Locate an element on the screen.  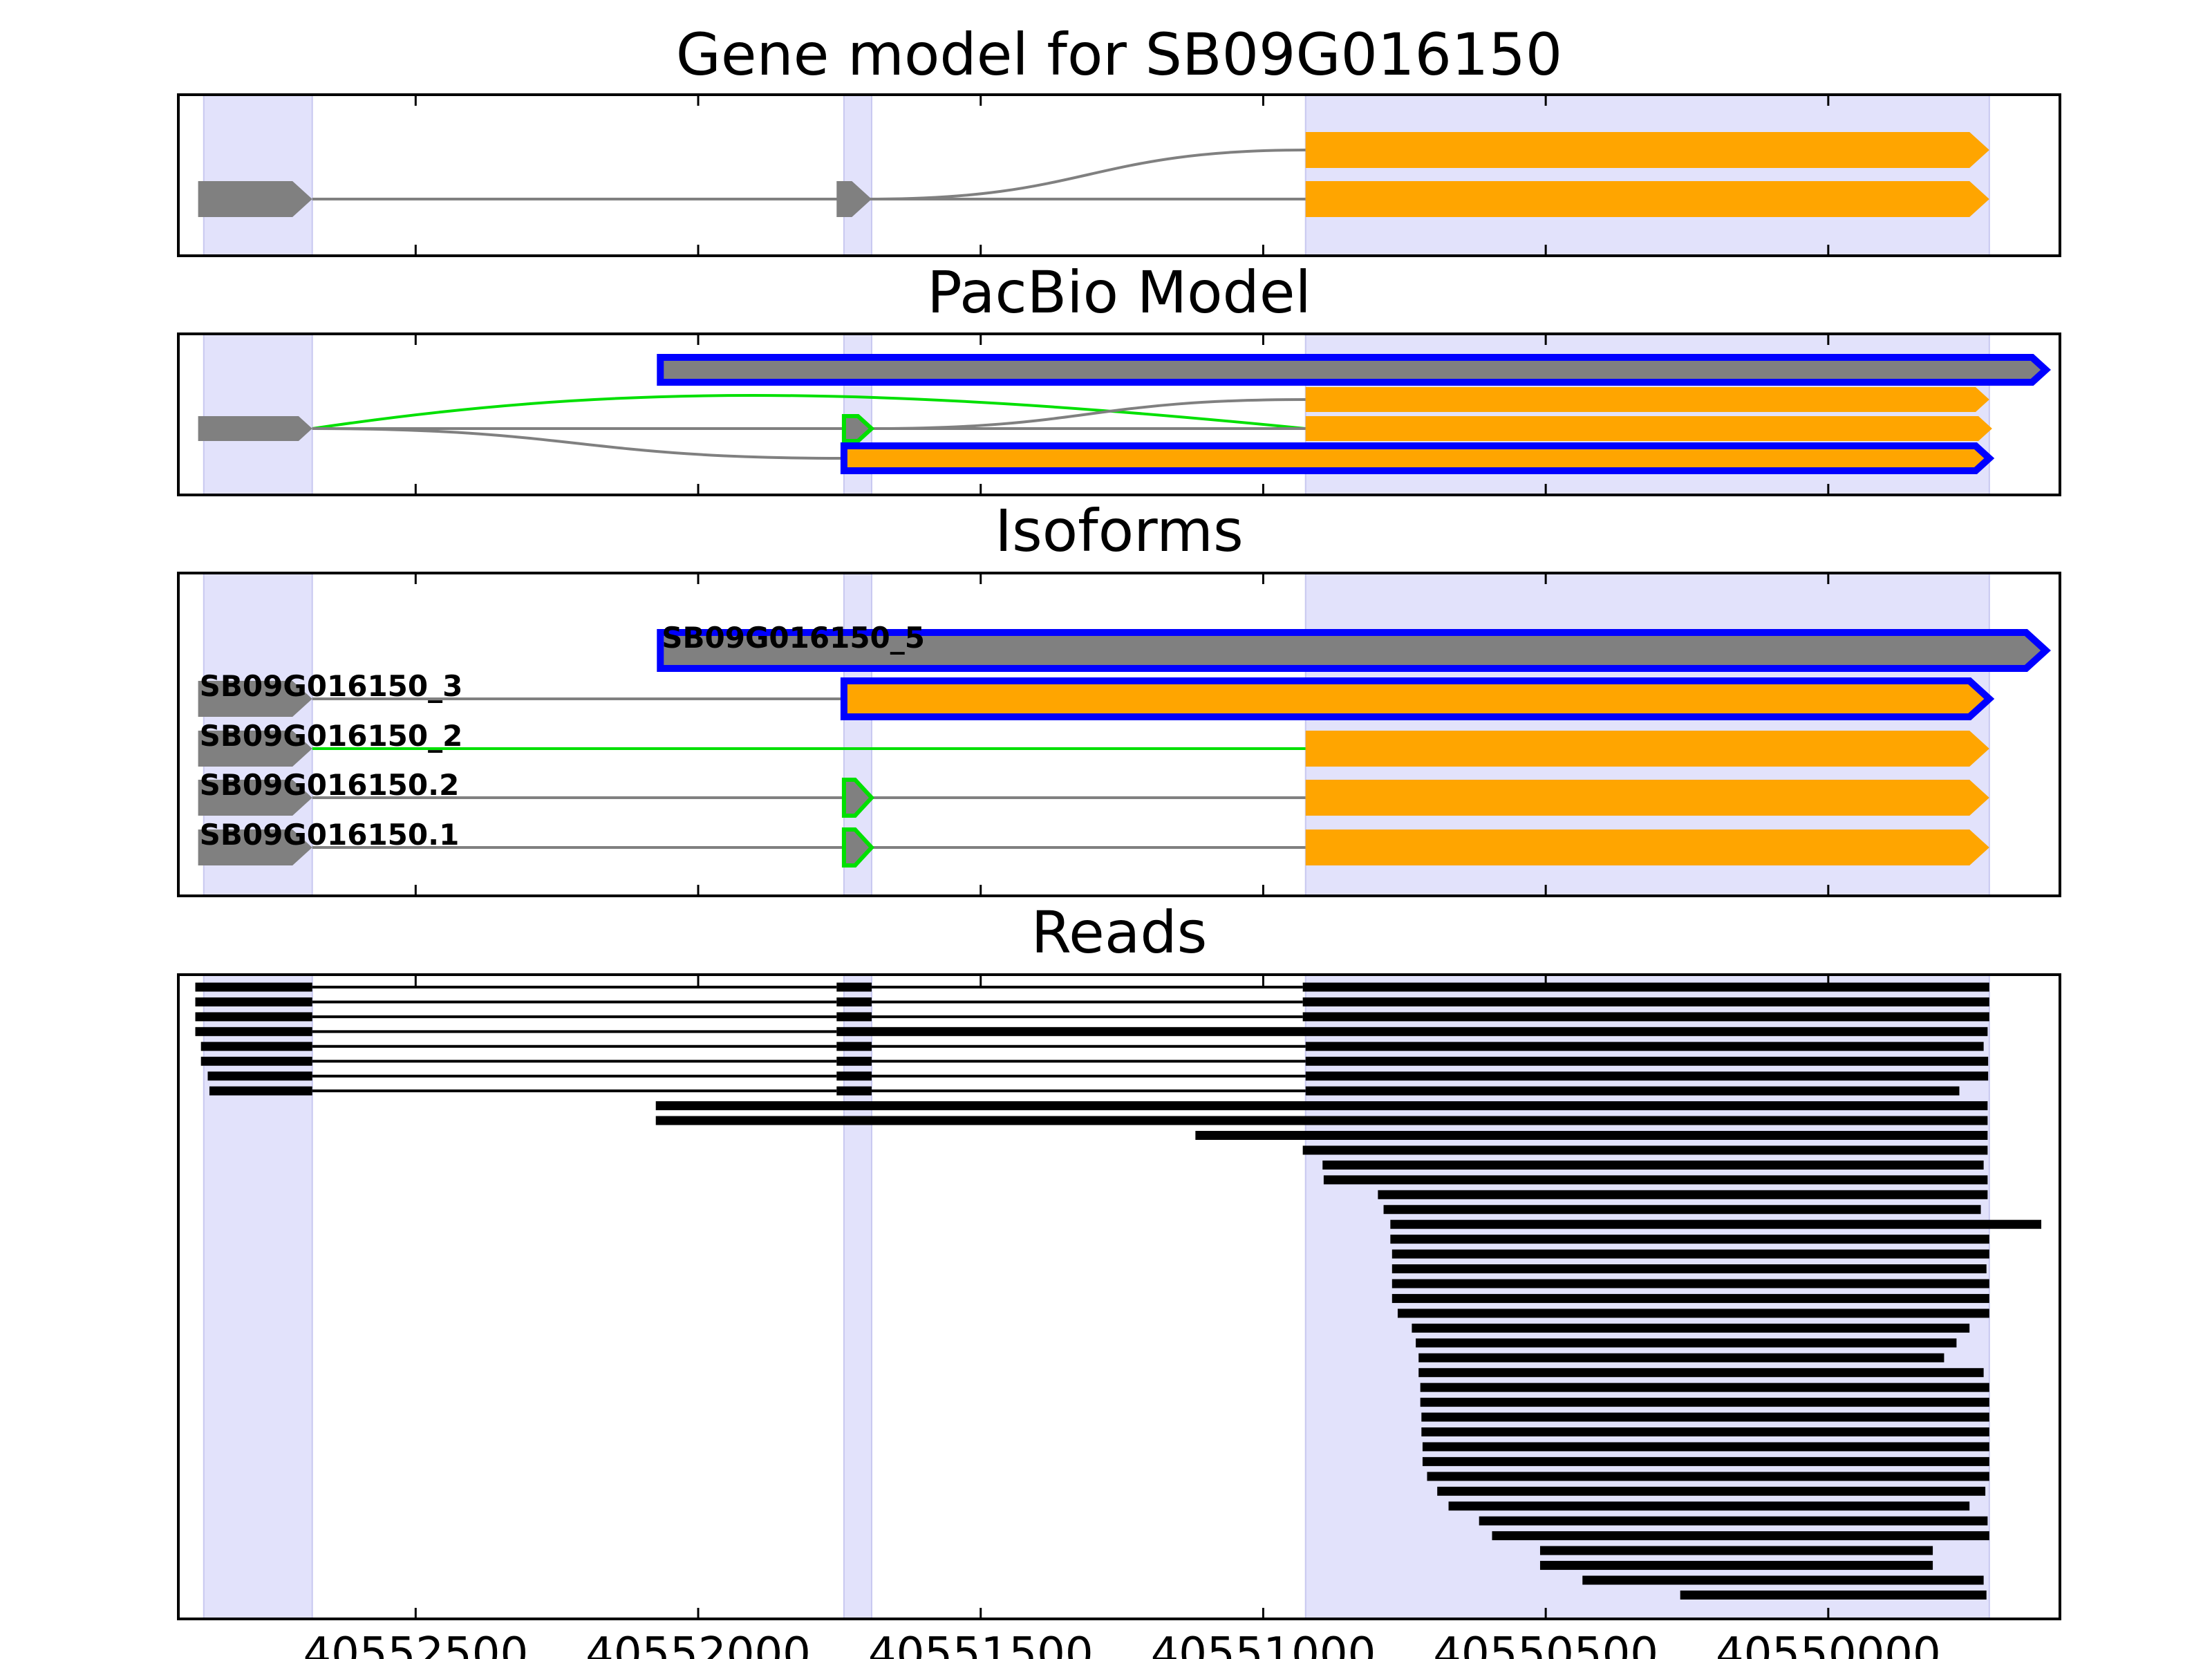
reads-title: Reads is located at coordinates (1119, 932).